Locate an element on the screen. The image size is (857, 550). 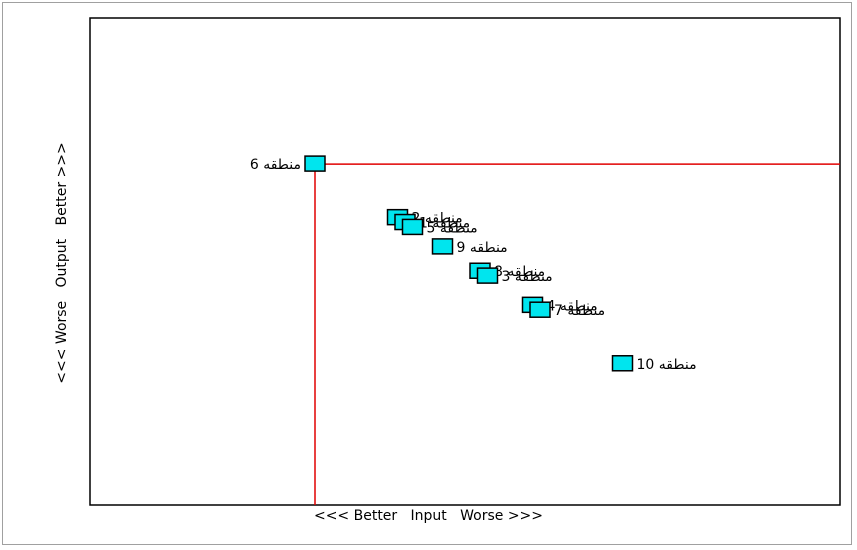
data-point: منطقه 10 is located at coordinates (654, 364).